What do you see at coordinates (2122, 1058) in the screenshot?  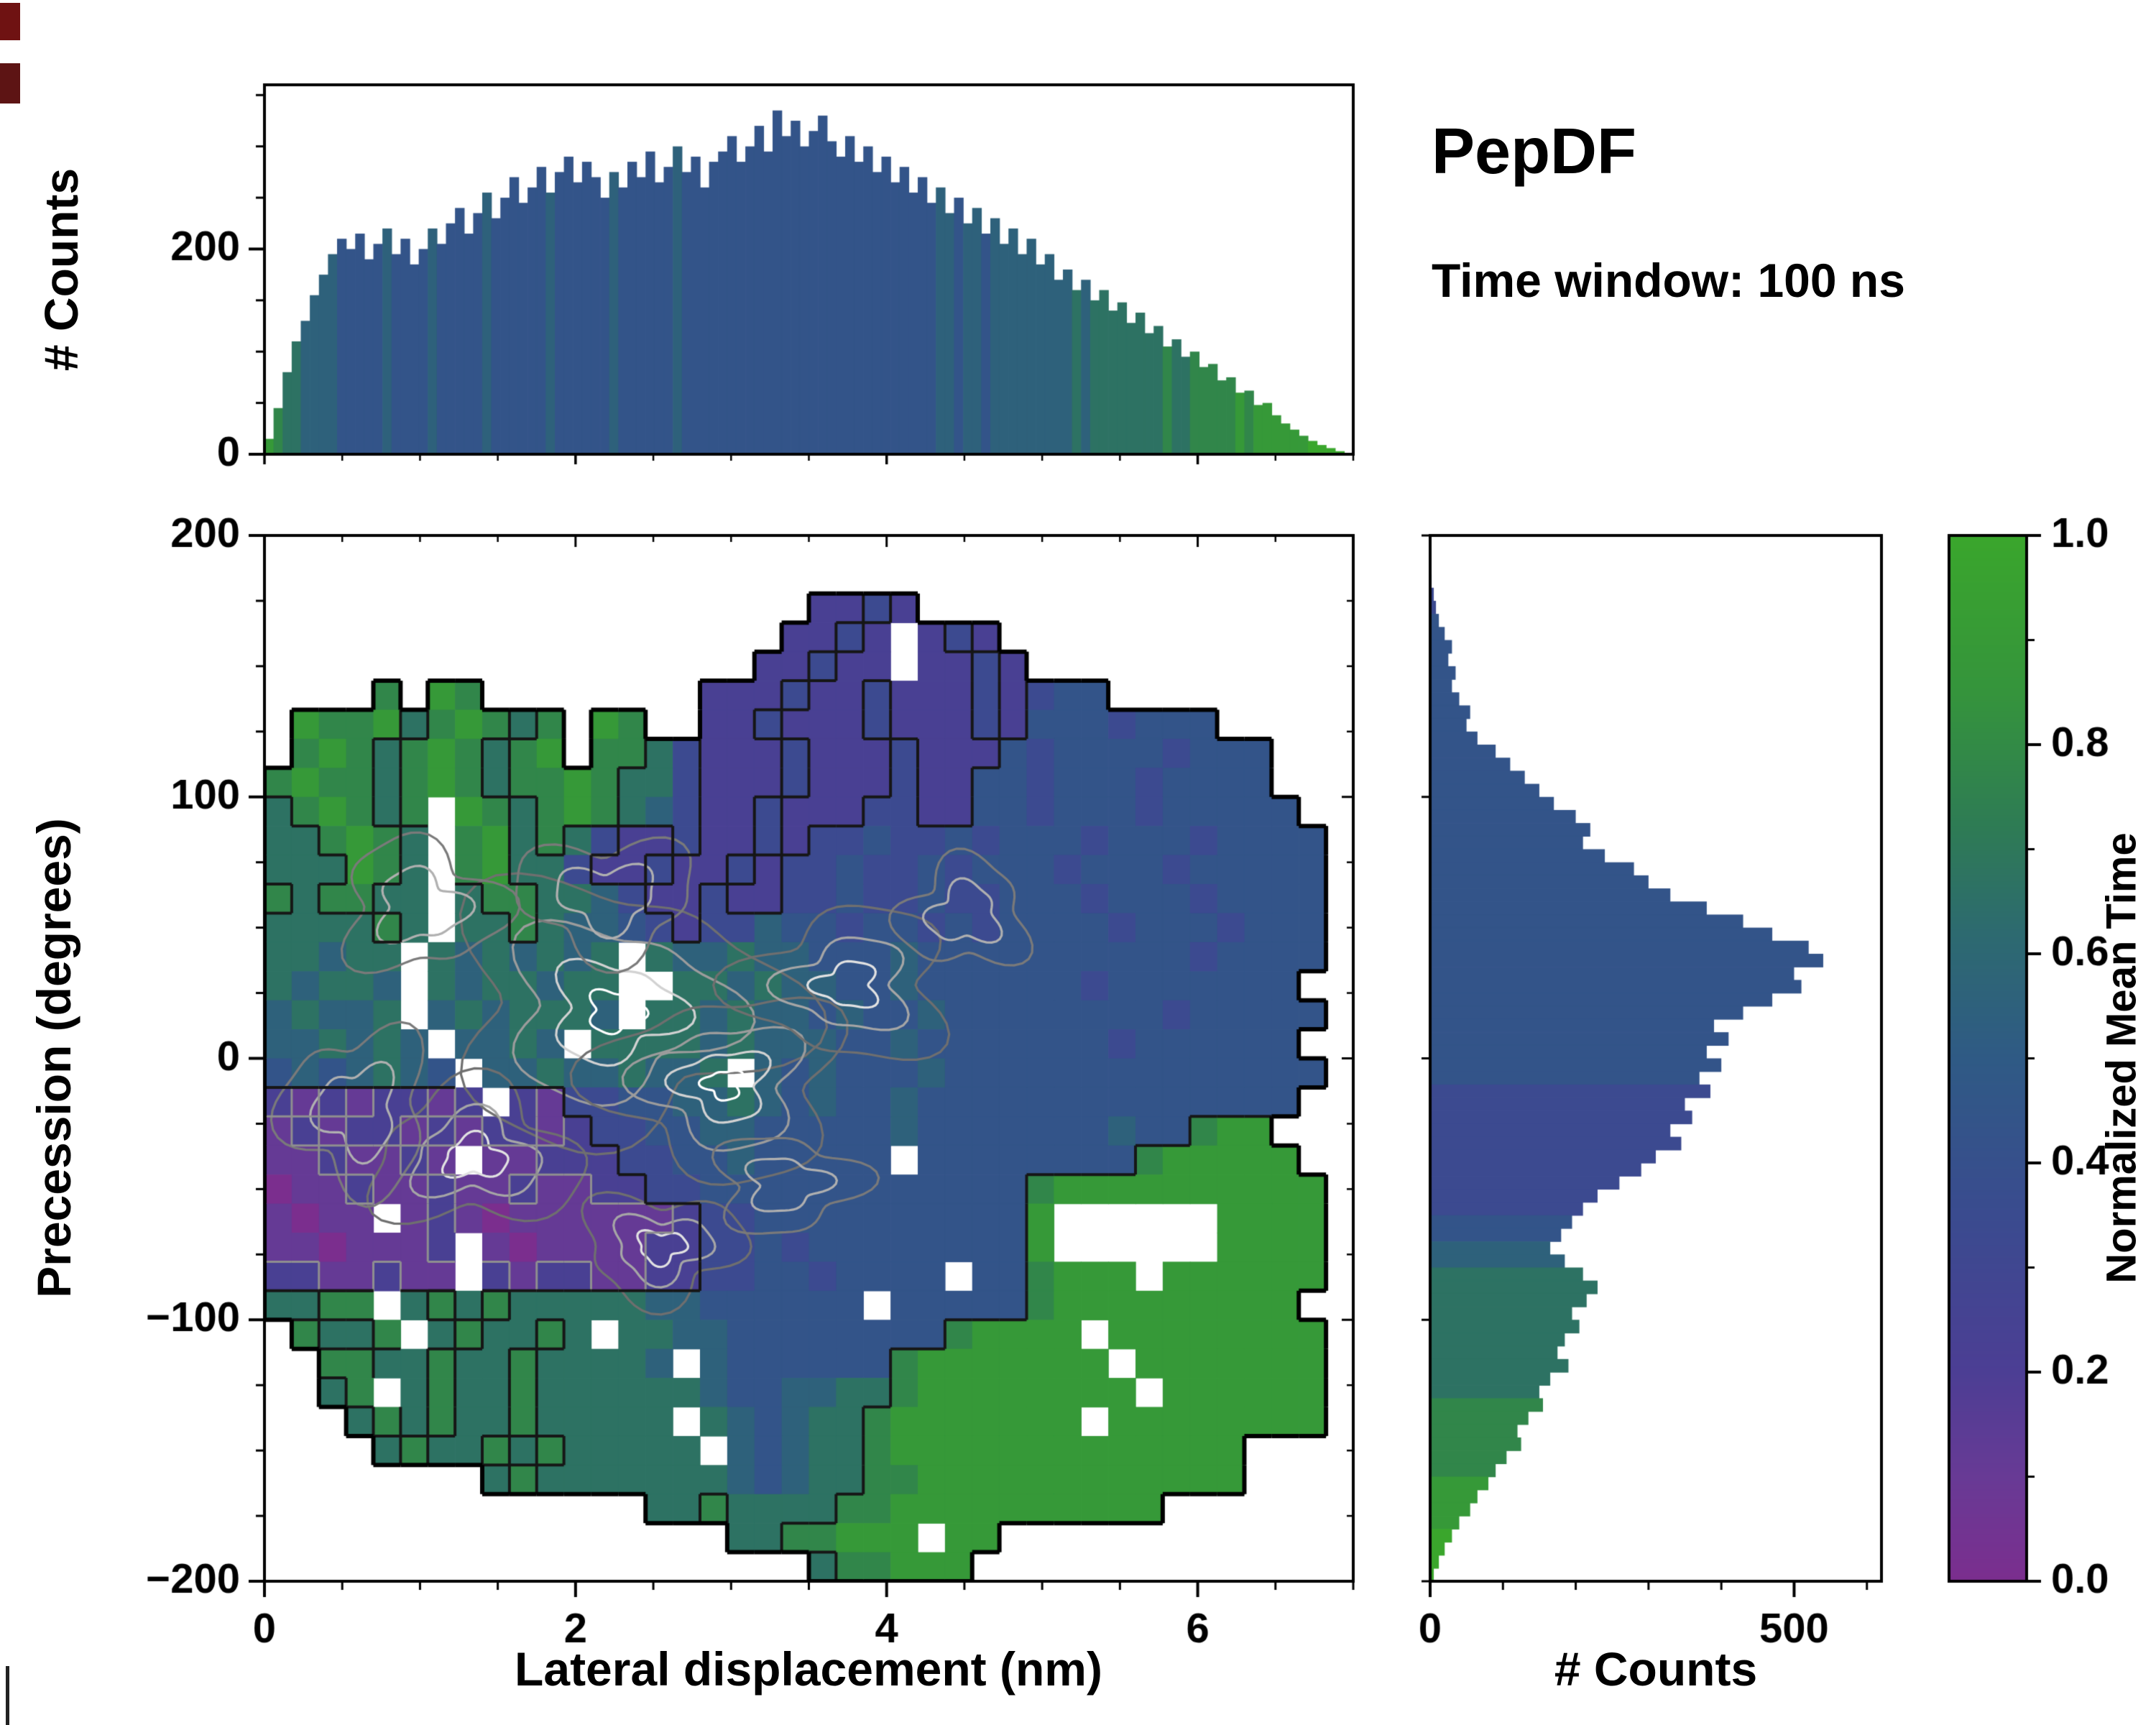 I see `colorbar-title: Normalized Mean Time` at bounding box center [2122, 1058].